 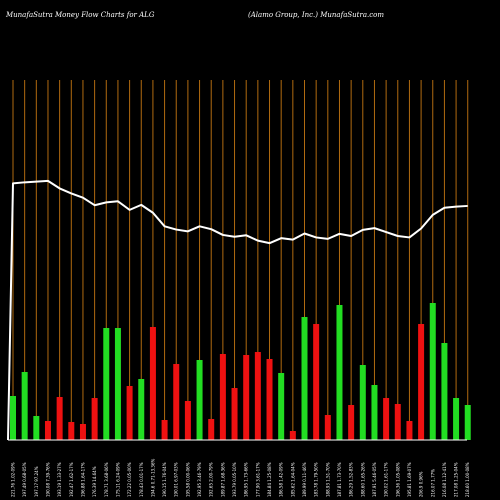 I want to click on chart-title: MunafaSutra Money Flow Charts for ALG, so click(x=80, y=15).